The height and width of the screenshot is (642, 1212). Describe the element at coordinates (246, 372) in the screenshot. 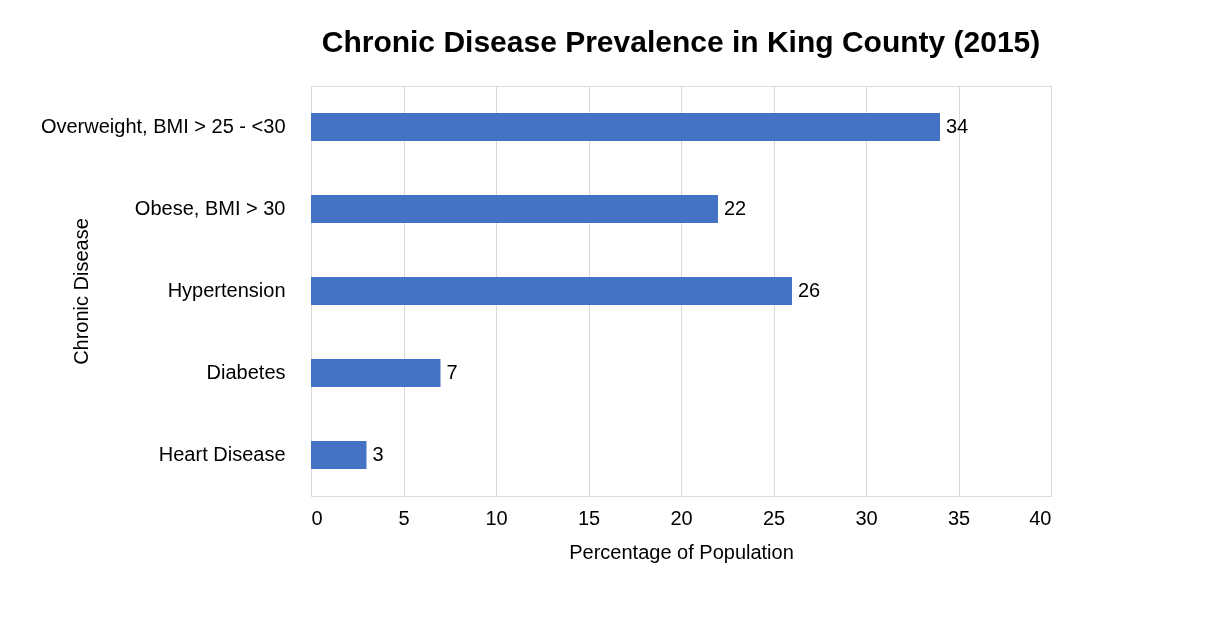

I see `y-tick-label: Diabetes` at that location.